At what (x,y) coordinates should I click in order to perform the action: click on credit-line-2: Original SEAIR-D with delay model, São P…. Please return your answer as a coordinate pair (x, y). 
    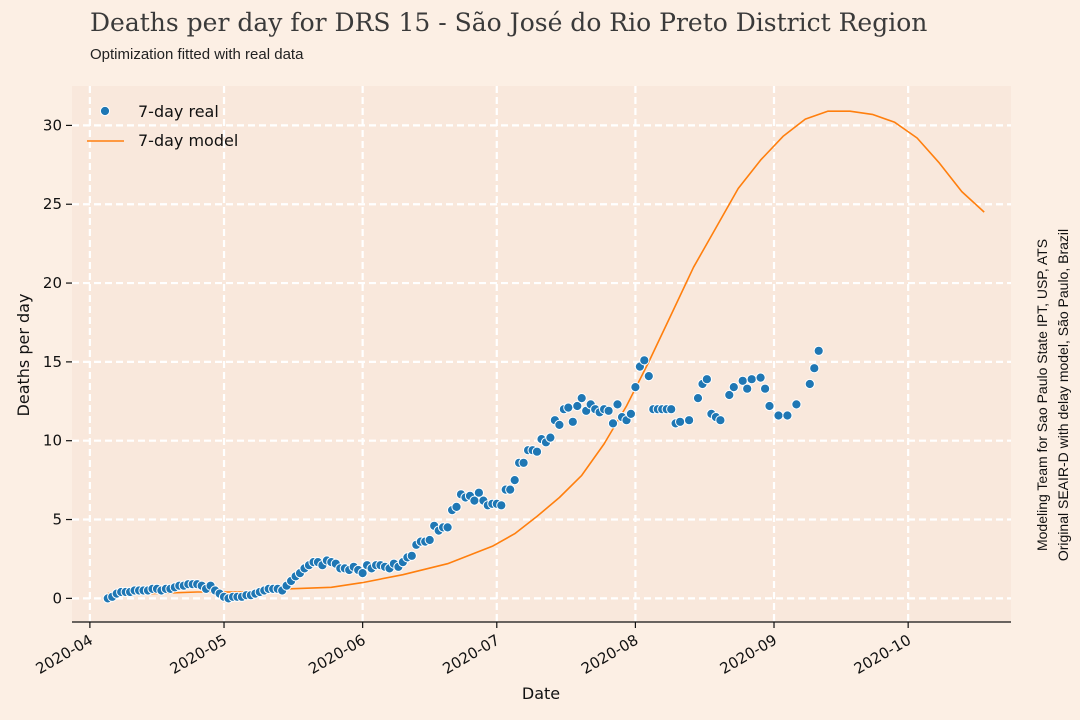
    Looking at the image, I should click on (1063, 395).